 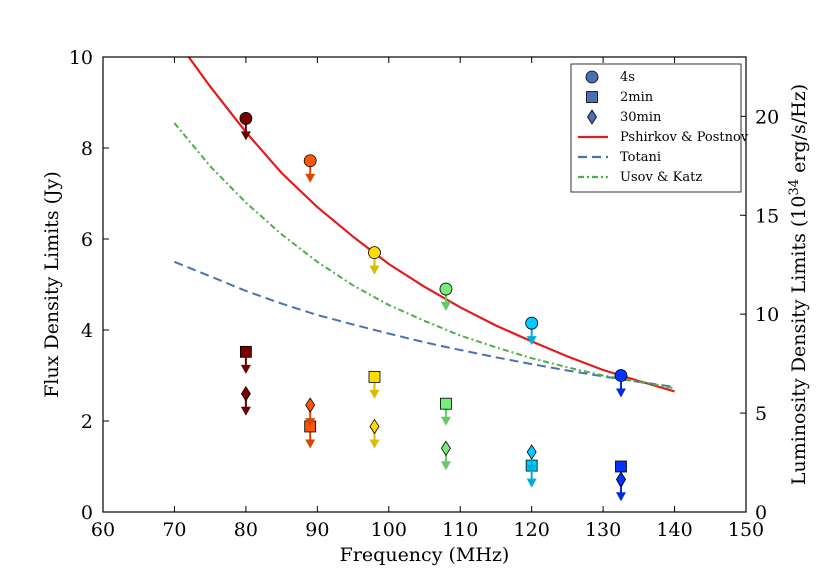 I want to click on legend-label-usov-katz: Usov & Katz, so click(x=661, y=177).